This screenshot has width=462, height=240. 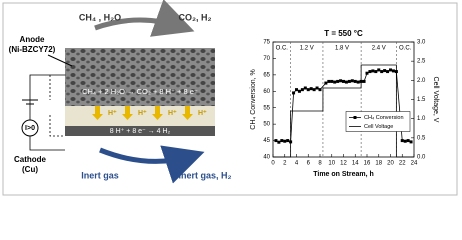 What do you see at coordinates (266, 125) in the screenshot?
I see `y-tick-label: 50` at bounding box center [266, 125].